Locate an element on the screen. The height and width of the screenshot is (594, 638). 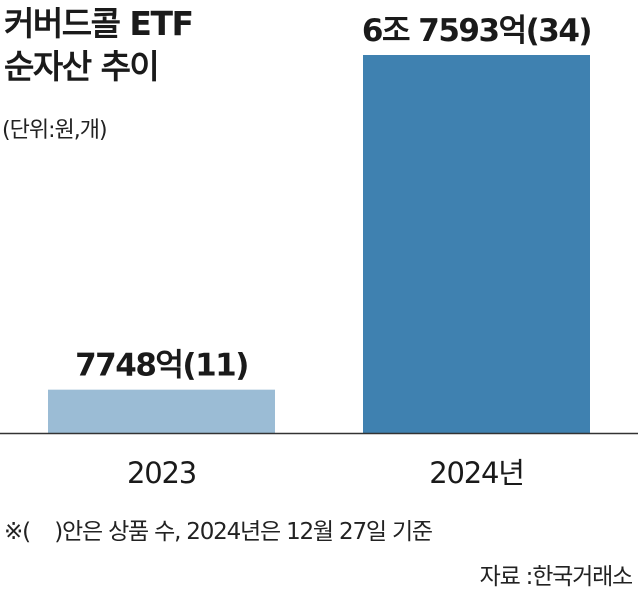
x-tick-label-1: 2023 is located at coordinates (161, 473).